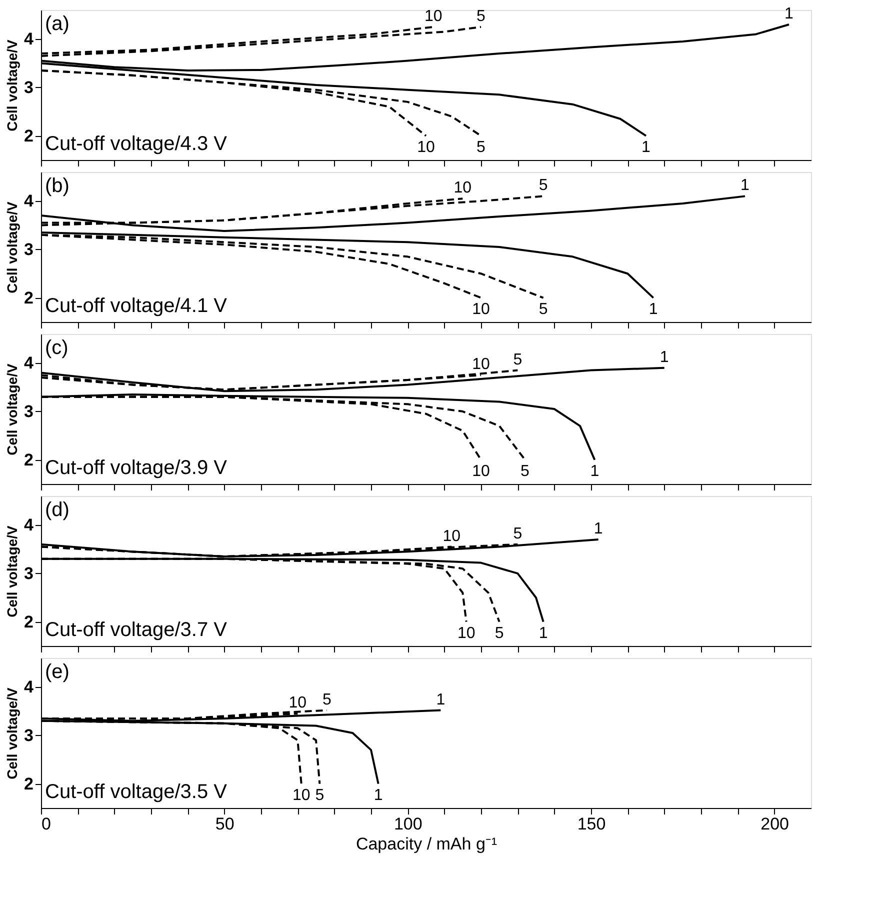 The height and width of the screenshot is (909, 889). What do you see at coordinates (136, 792) in the screenshot?
I see `annotation: Cut-off voltage/3.5 V` at bounding box center [136, 792].